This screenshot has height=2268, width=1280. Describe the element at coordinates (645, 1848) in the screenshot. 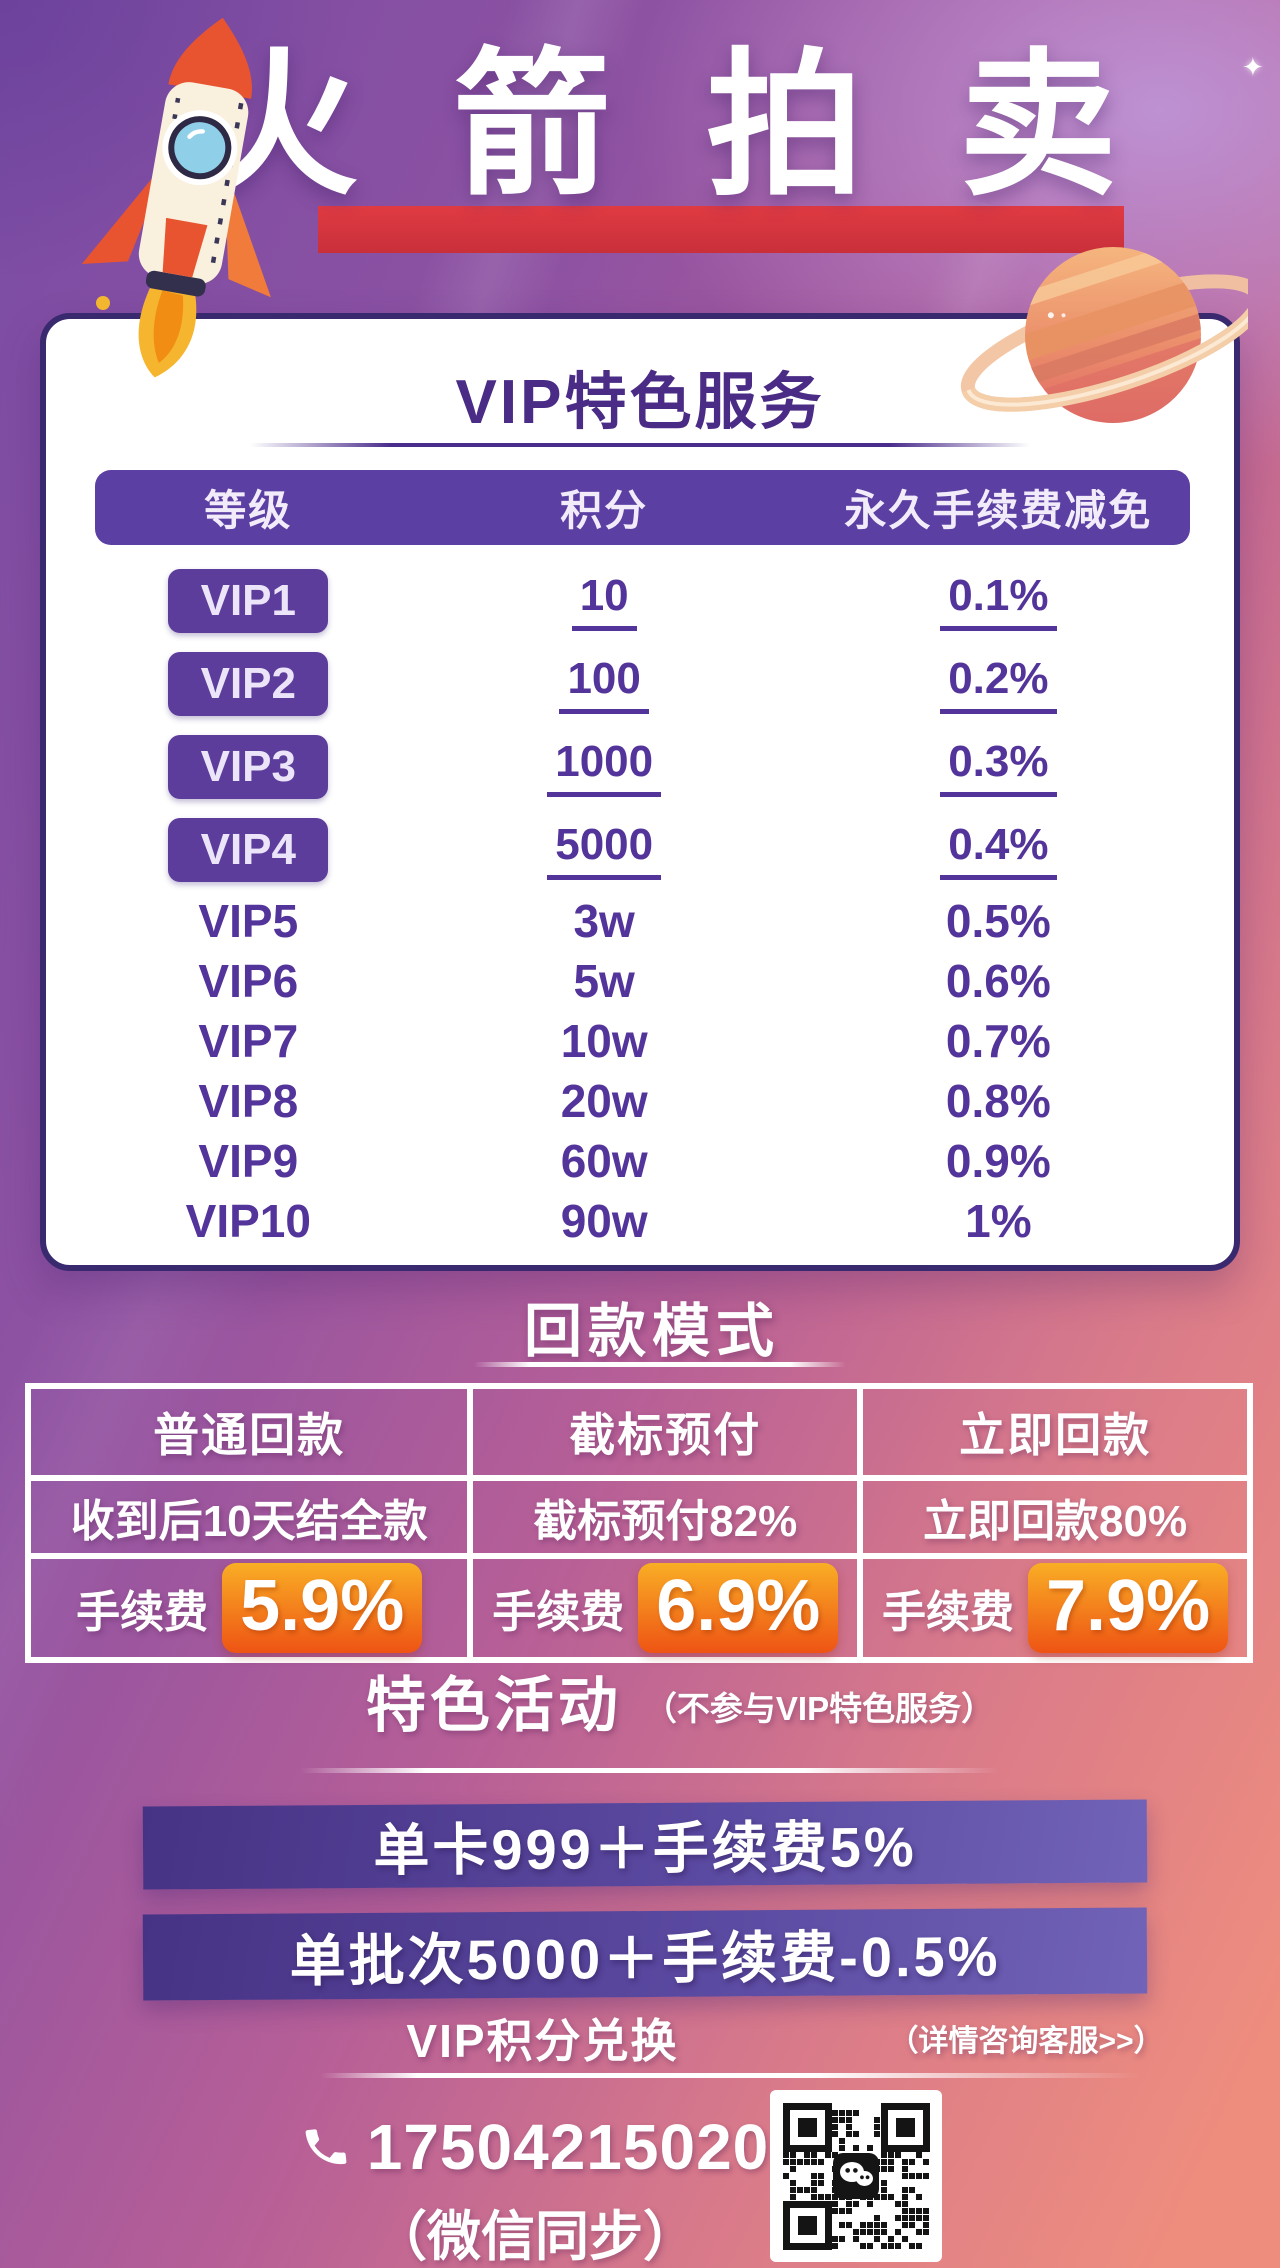

I see `promo-banner-text: 单卡999＋手续费5%` at that location.